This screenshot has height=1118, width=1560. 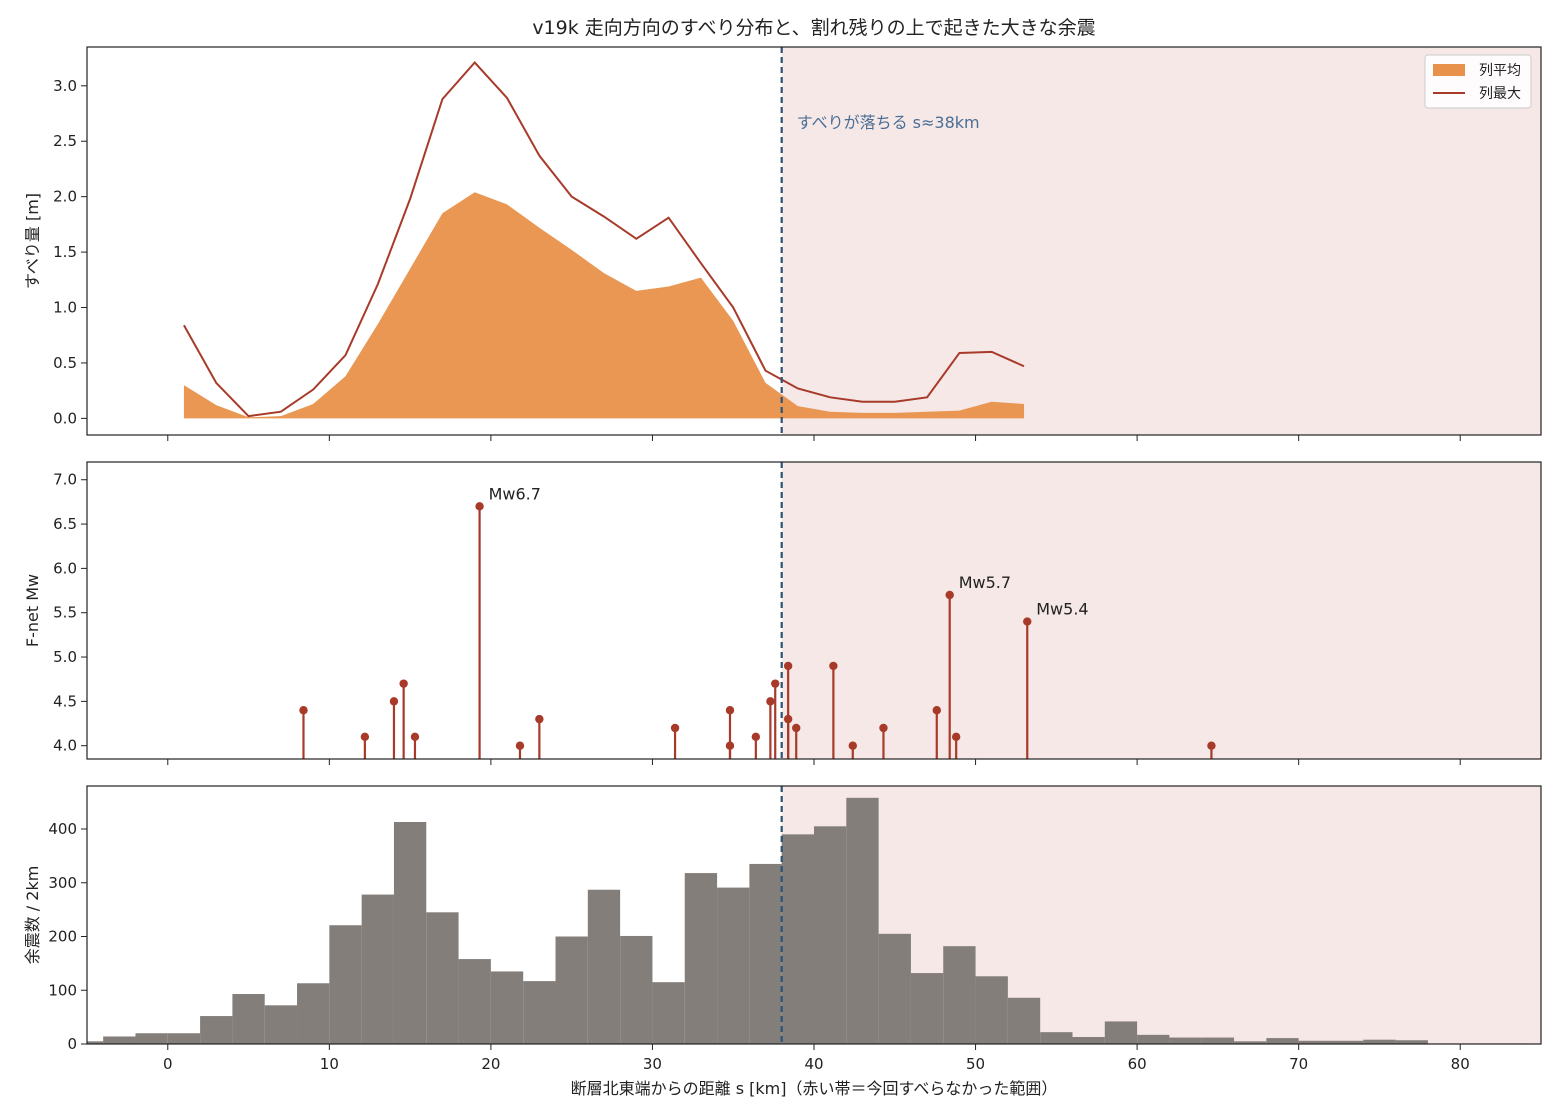 What do you see at coordinates (65, 86) in the screenshot?
I see `y-tick-label: 3.0` at bounding box center [65, 86].